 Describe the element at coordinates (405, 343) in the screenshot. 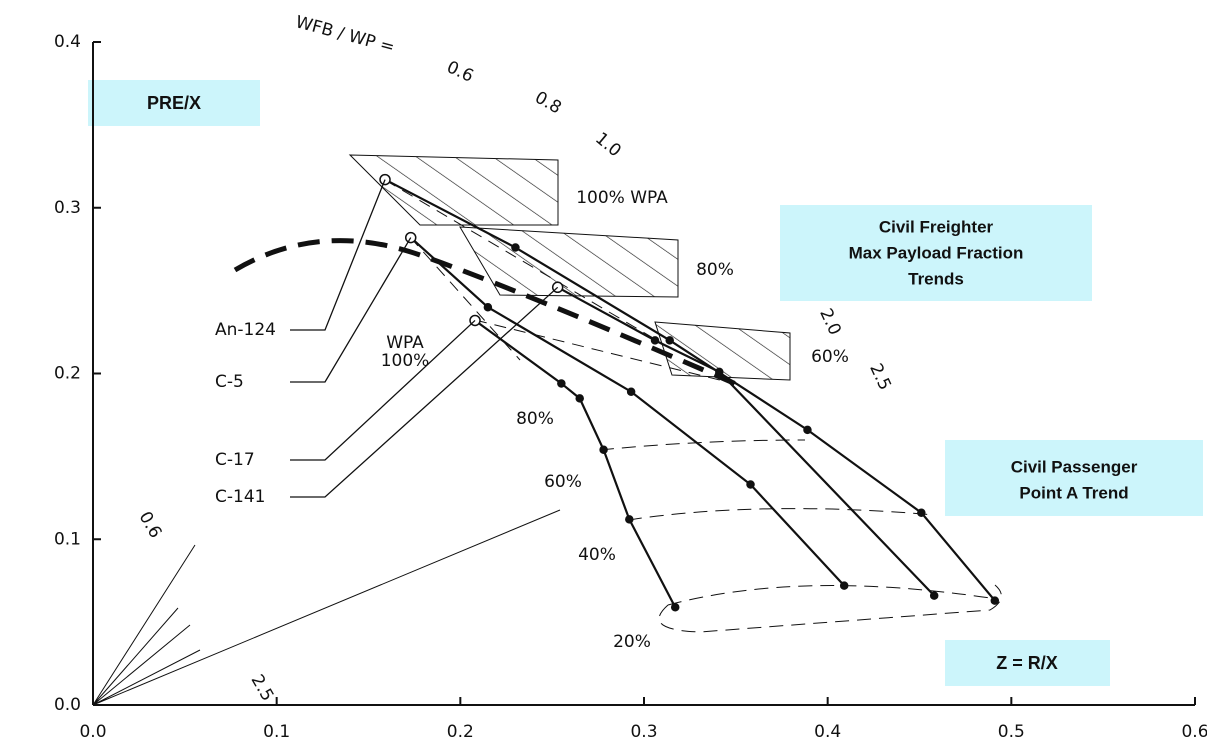

I see `annotation: WPA` at that location.